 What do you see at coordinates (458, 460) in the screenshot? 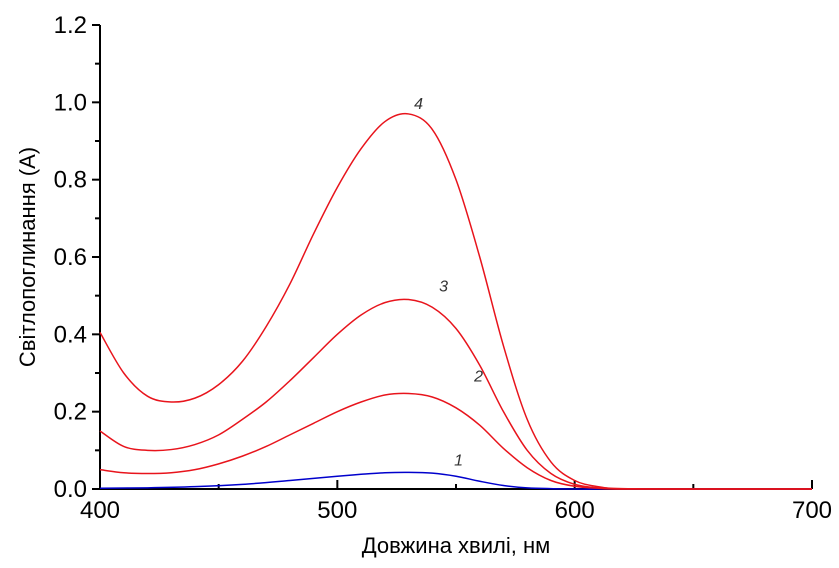
I see `curve-label-1: 1` at bounding box center [458, 460].